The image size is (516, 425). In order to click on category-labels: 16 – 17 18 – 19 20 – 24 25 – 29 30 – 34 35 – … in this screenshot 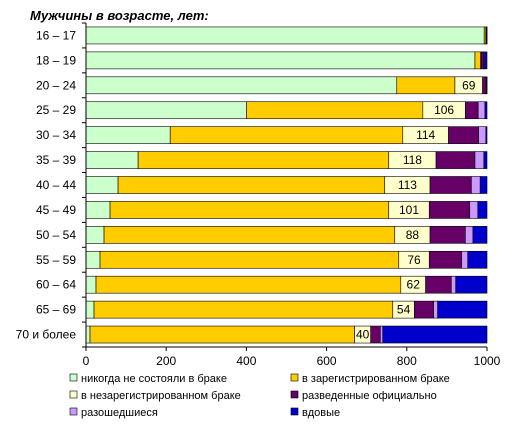, I will do `click(46, 184)`.